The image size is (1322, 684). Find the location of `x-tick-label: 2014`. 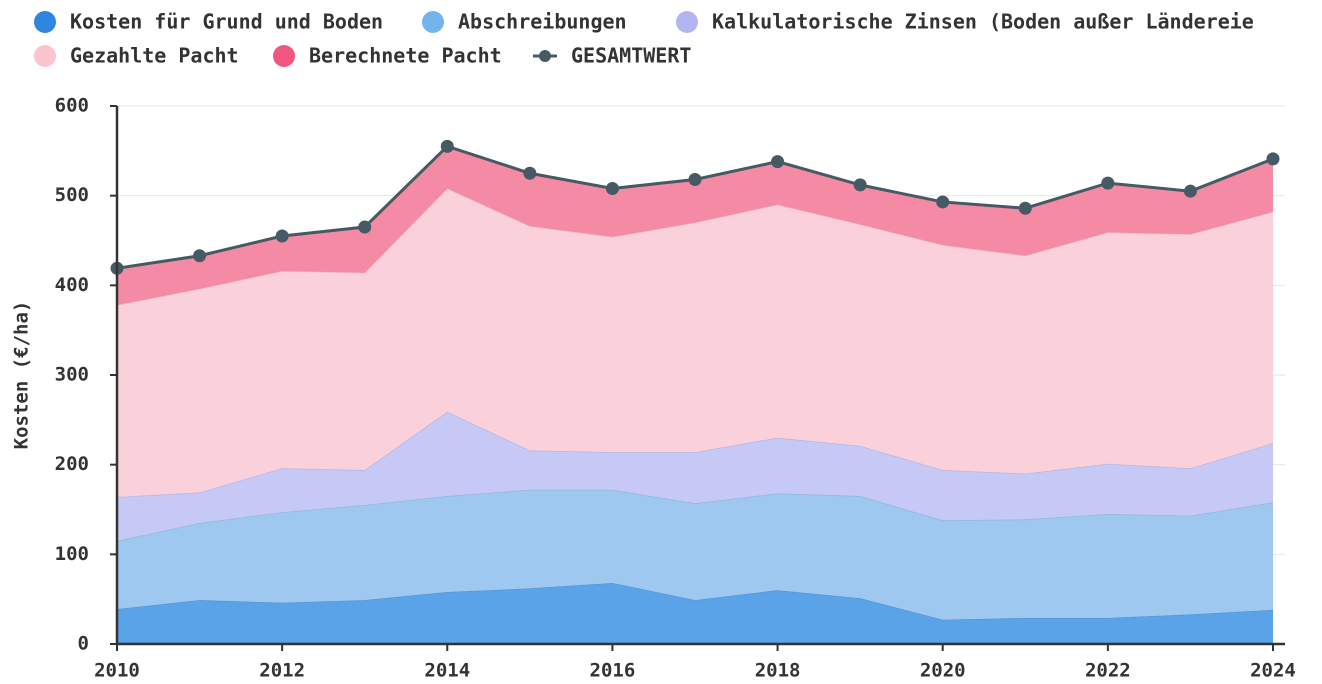

x-tick-label: 2014 is located at coordinates (447, 671).